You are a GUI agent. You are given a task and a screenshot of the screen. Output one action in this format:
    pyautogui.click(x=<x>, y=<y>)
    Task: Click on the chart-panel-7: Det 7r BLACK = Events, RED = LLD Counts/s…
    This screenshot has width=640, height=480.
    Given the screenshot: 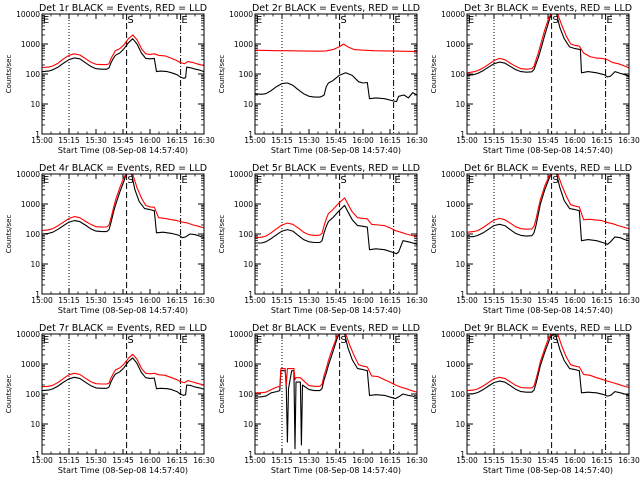 What is the action you would take?
    pyautogui.click(x=110, y=399)
    